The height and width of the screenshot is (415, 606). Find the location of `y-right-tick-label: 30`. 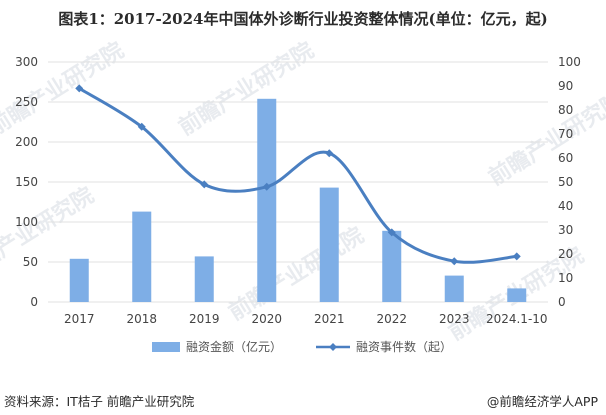

y-right-tick-label: 30 is located at coordinates (565, 230).